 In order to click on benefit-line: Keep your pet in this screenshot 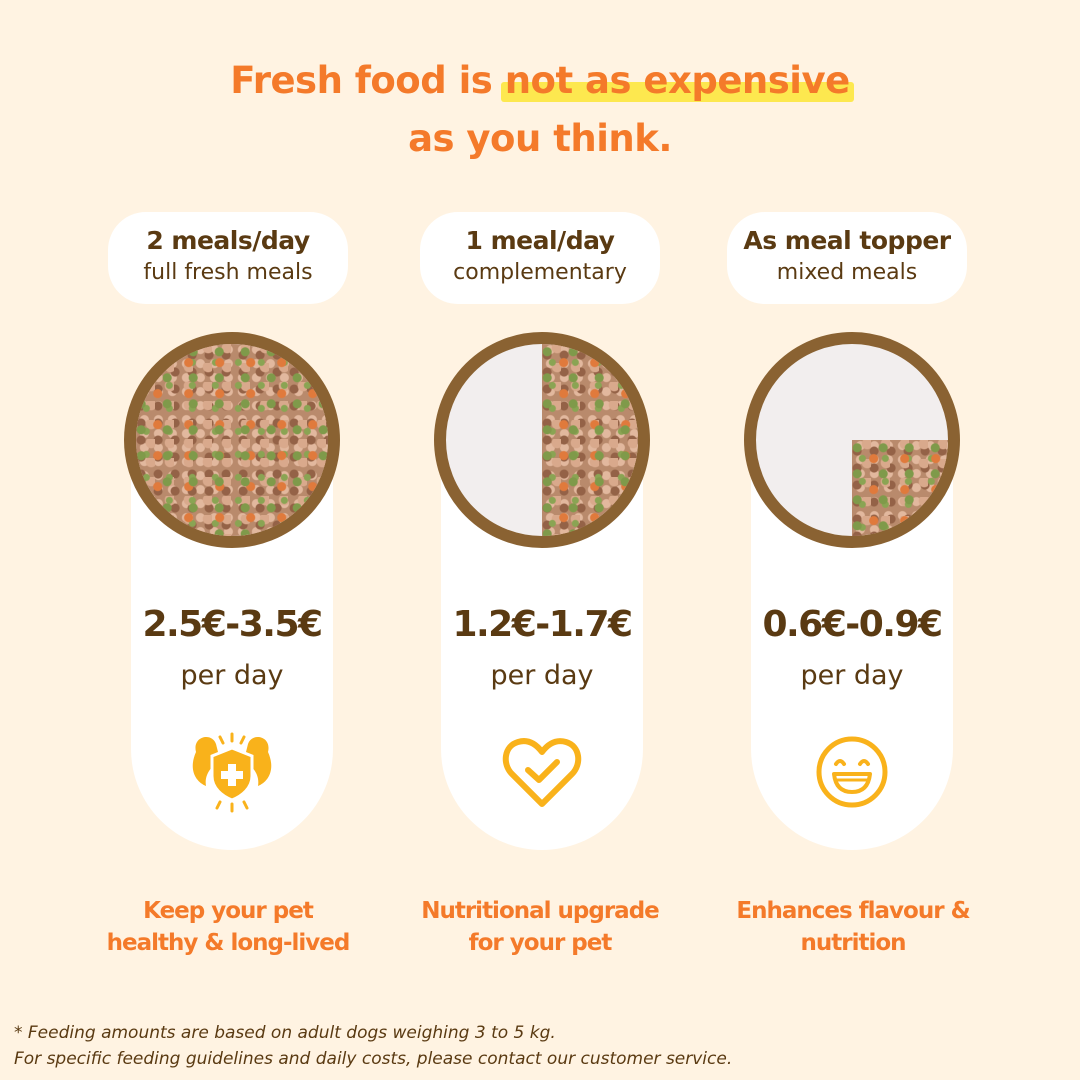, I will do `click(228, 911)`.